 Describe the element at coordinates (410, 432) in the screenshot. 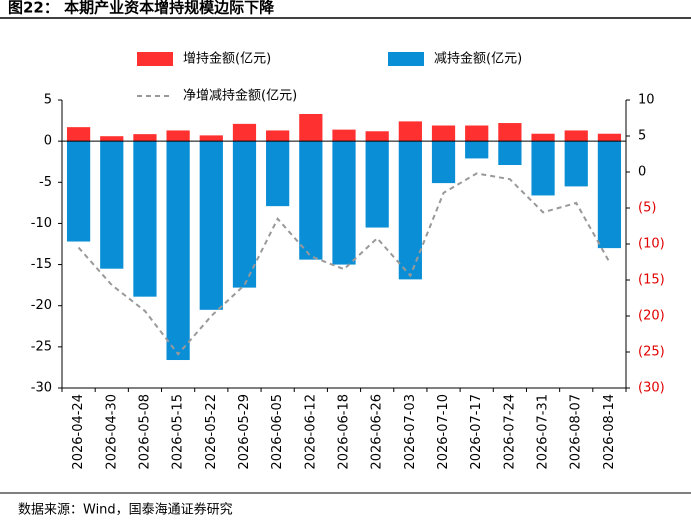

I see `x-tick-label: 2026-07-03` at that location.